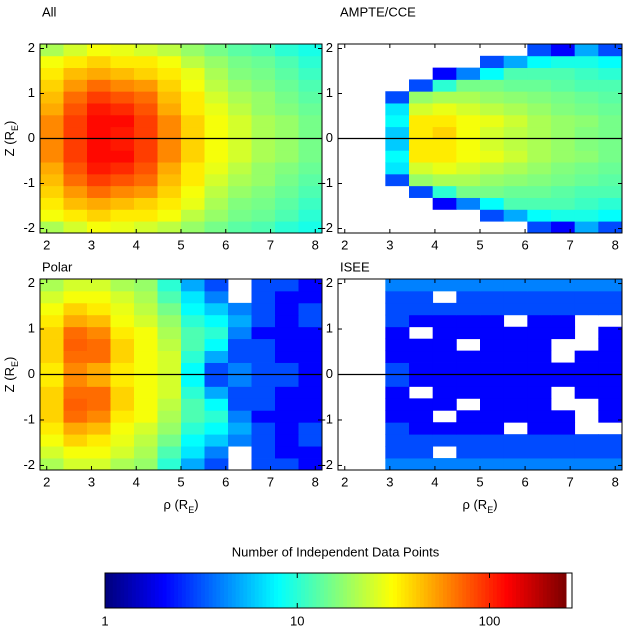 This screenshot has width=624, height=633. Describe the element at coordinates (378, 11) in the screenshot. I see `panel-title: AMPTE/CCE` at that location.